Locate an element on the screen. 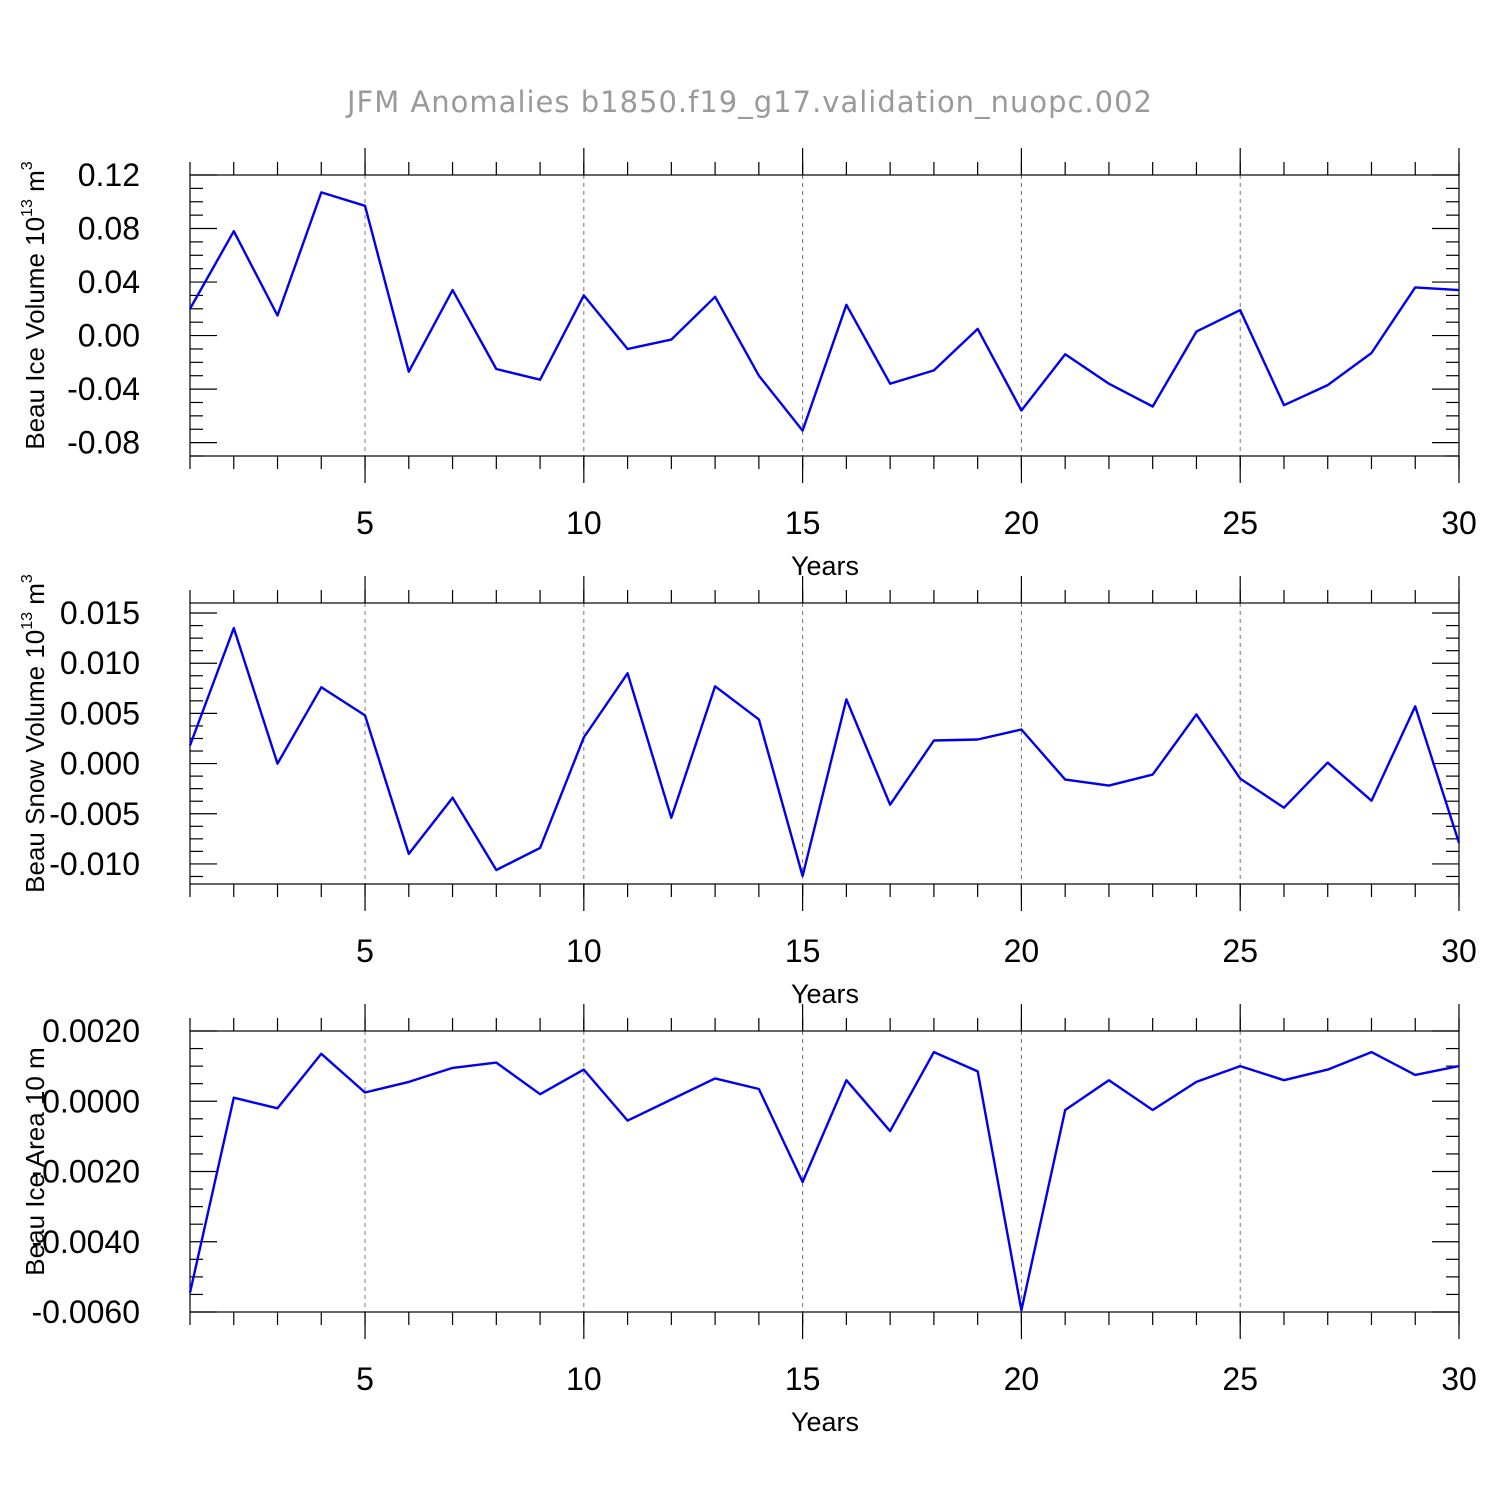 This screenshot has height=1500, width=1500. y-axis-label: Beau Ice Area 10 m is located at coordinates (35, 1161).